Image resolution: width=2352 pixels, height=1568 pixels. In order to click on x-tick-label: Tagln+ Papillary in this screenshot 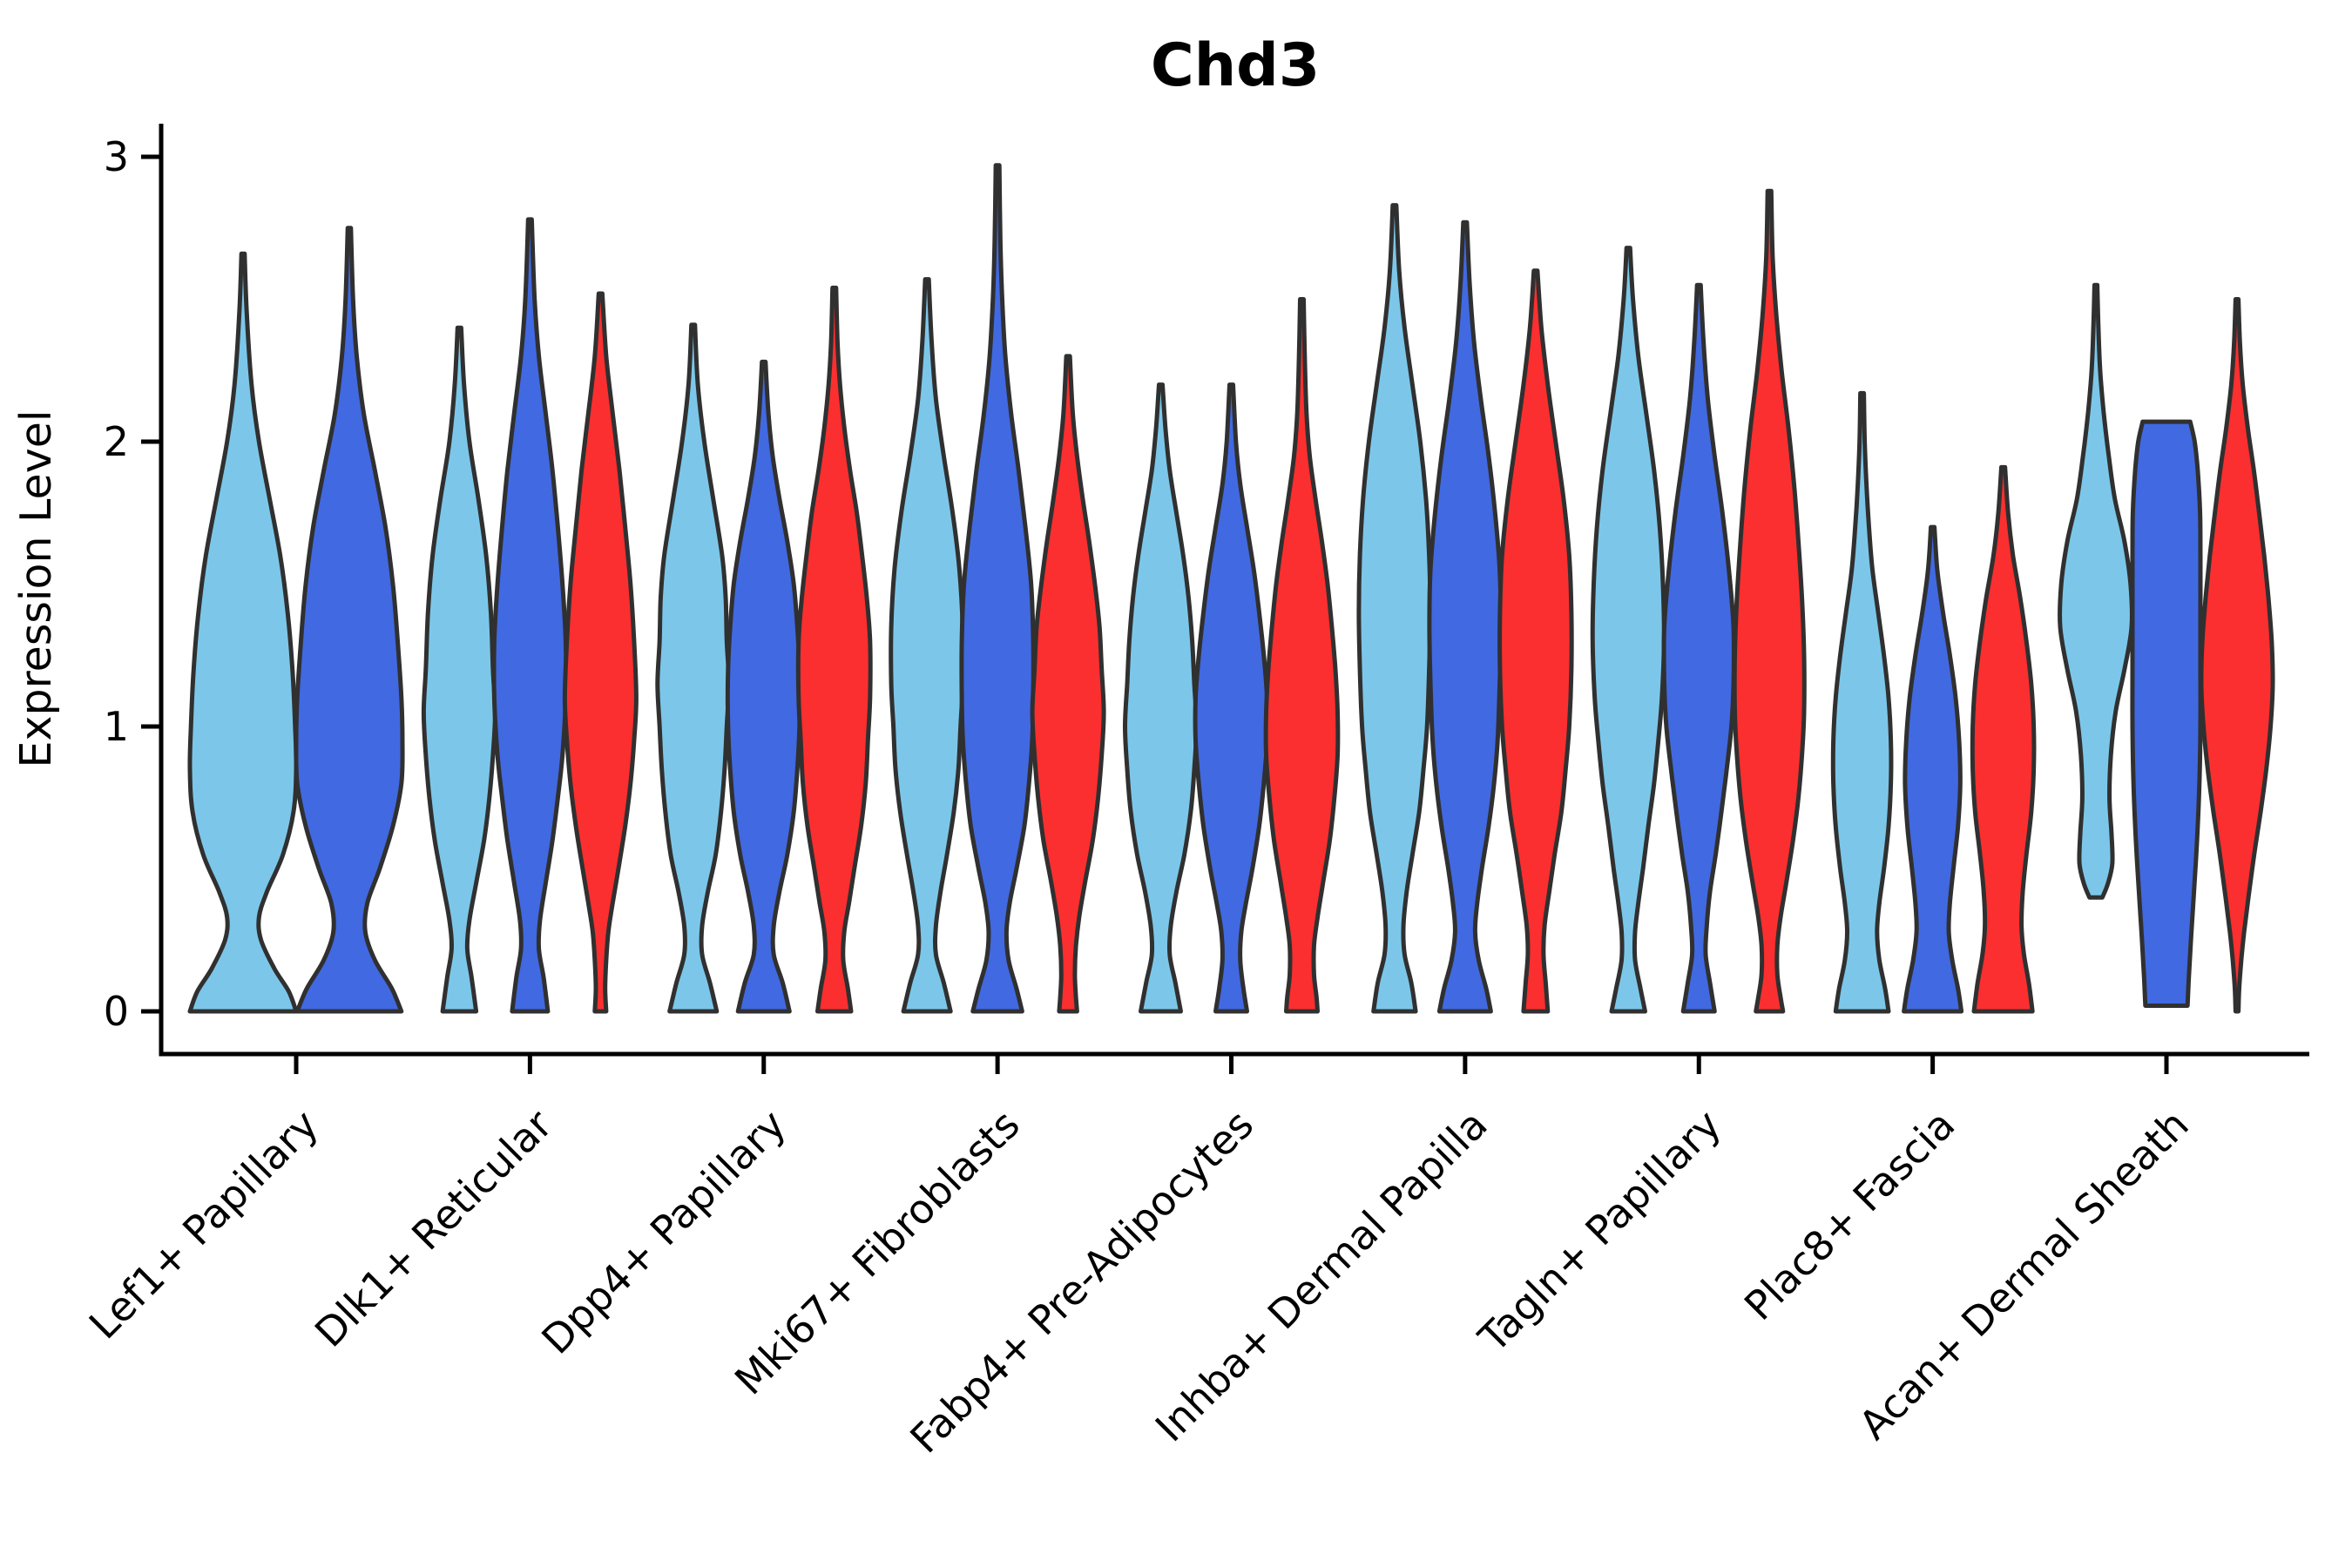, I will do `click(1599, 1231)`.